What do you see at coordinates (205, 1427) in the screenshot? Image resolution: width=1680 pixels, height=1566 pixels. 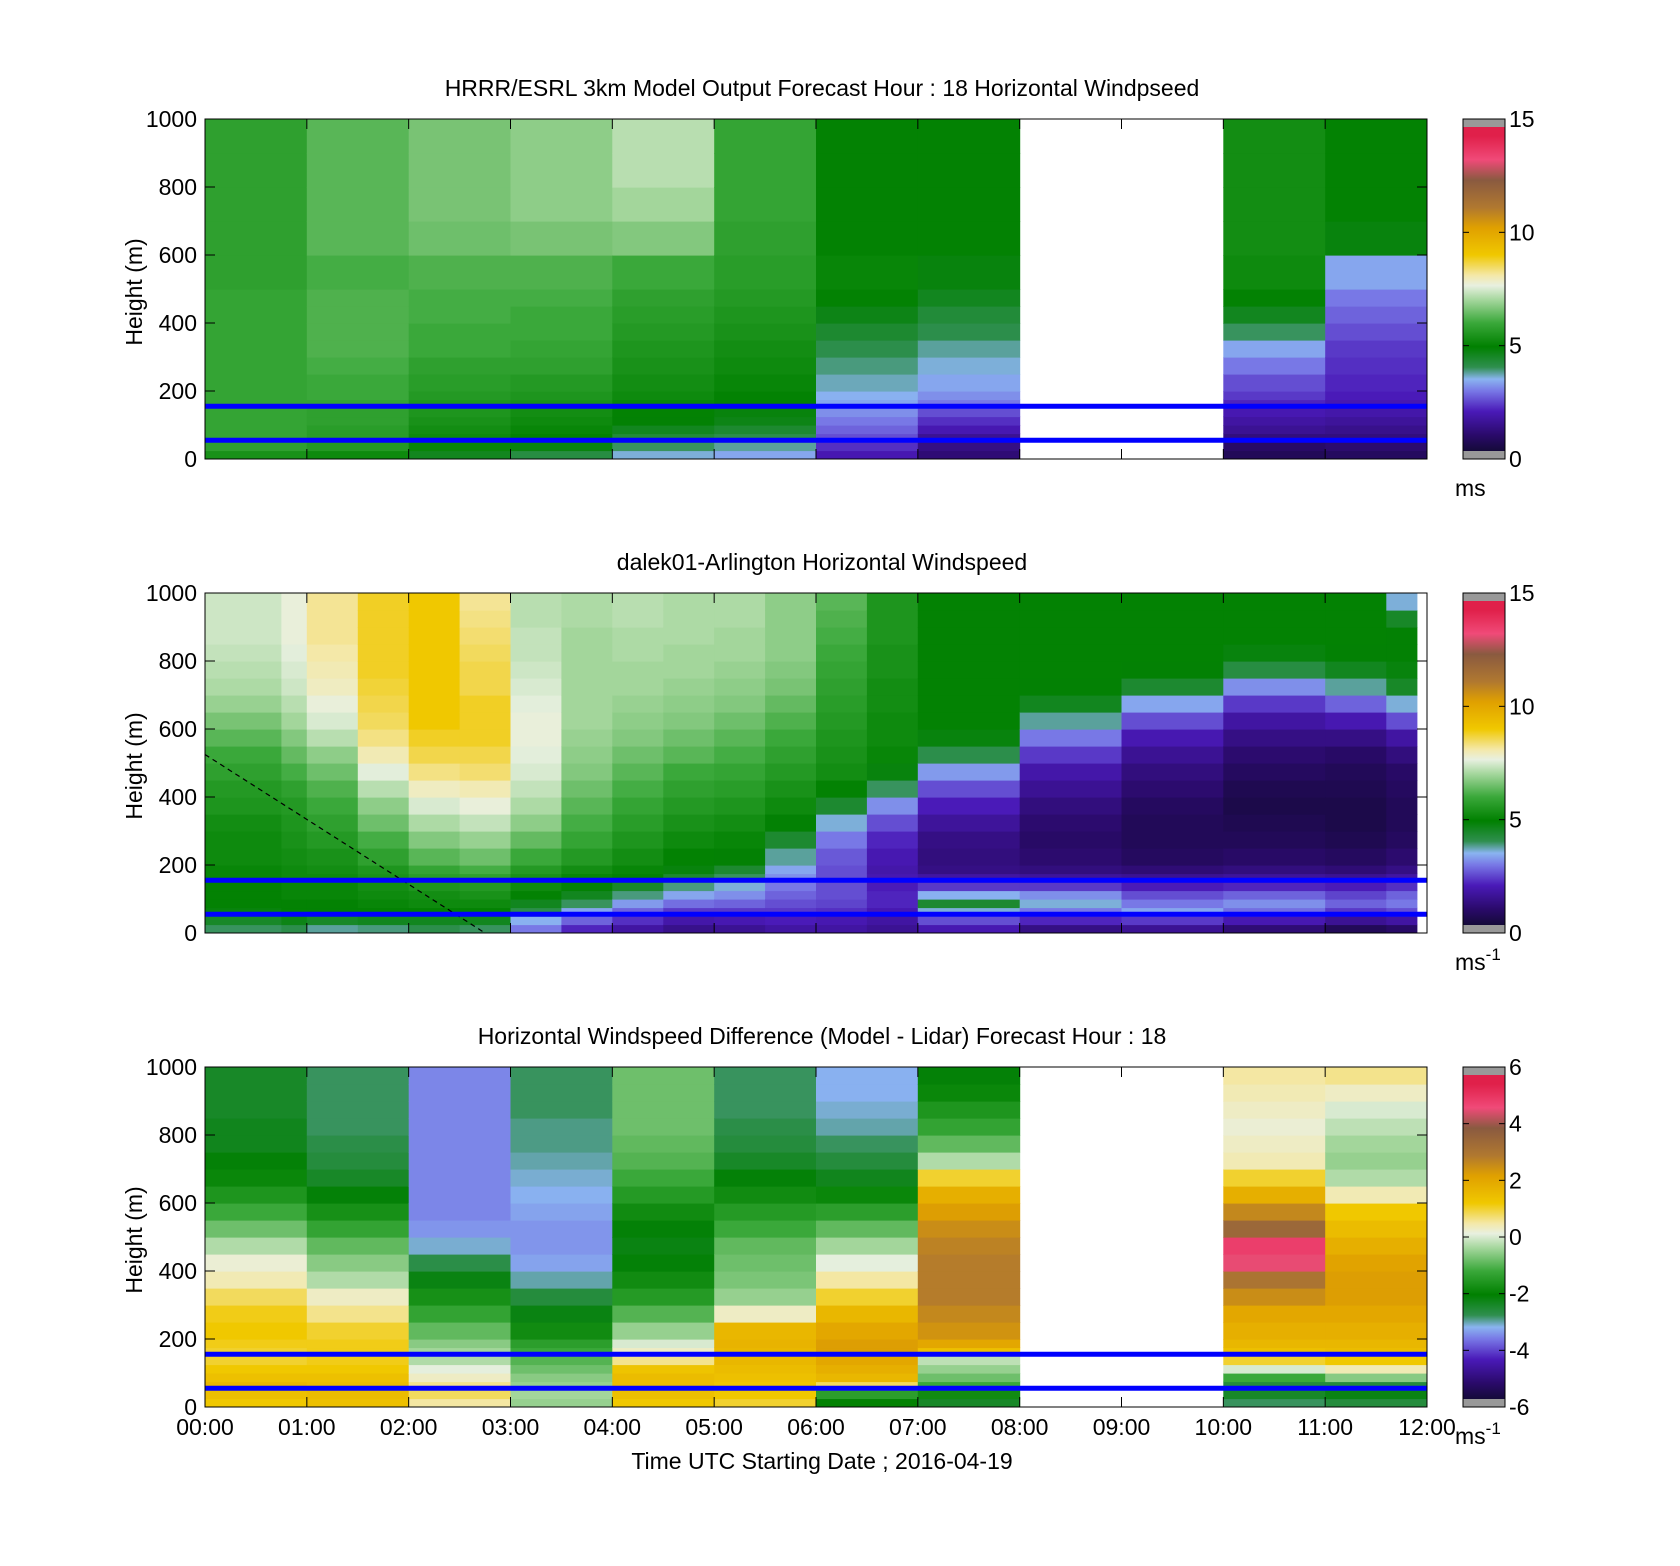 I see `x-tick-label: 00:00` at bounding box center [205, 1427].